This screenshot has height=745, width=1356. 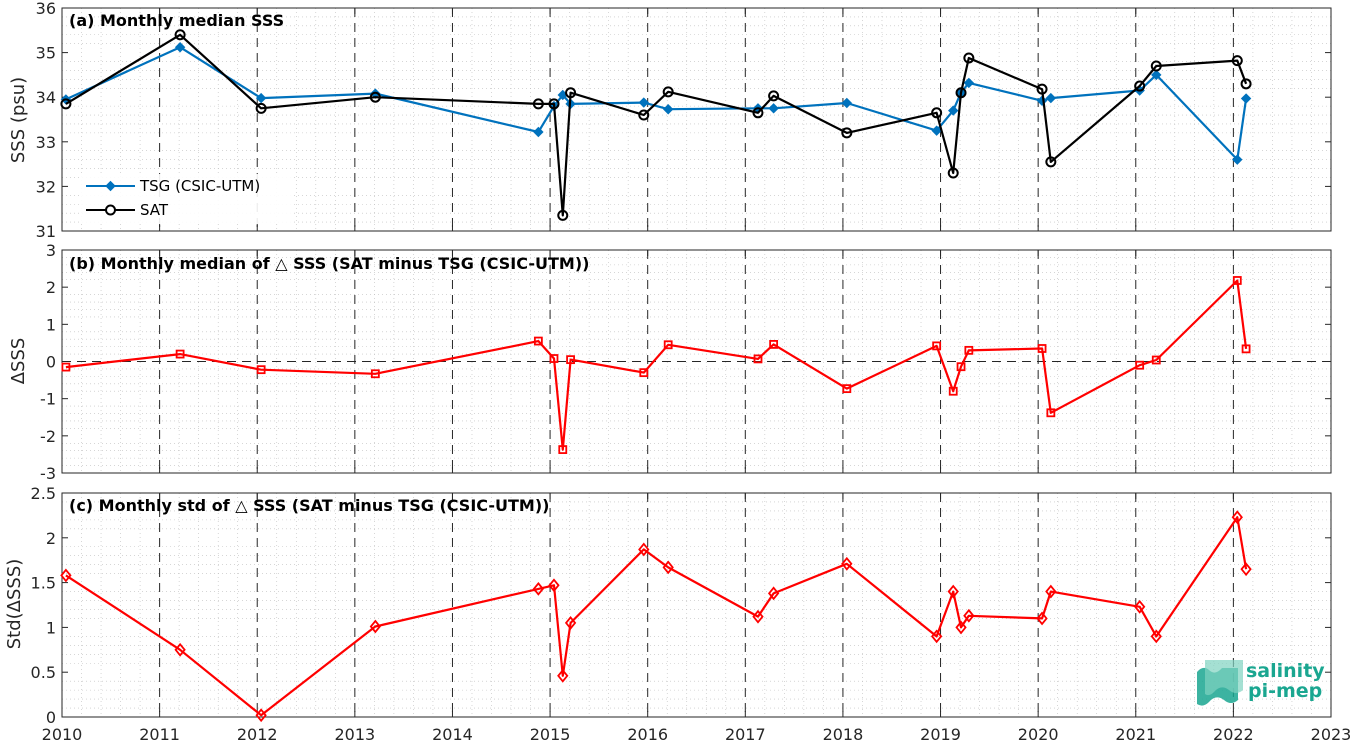 I want to click on x-tick-label: 2023, so click(x=1331, y=734).